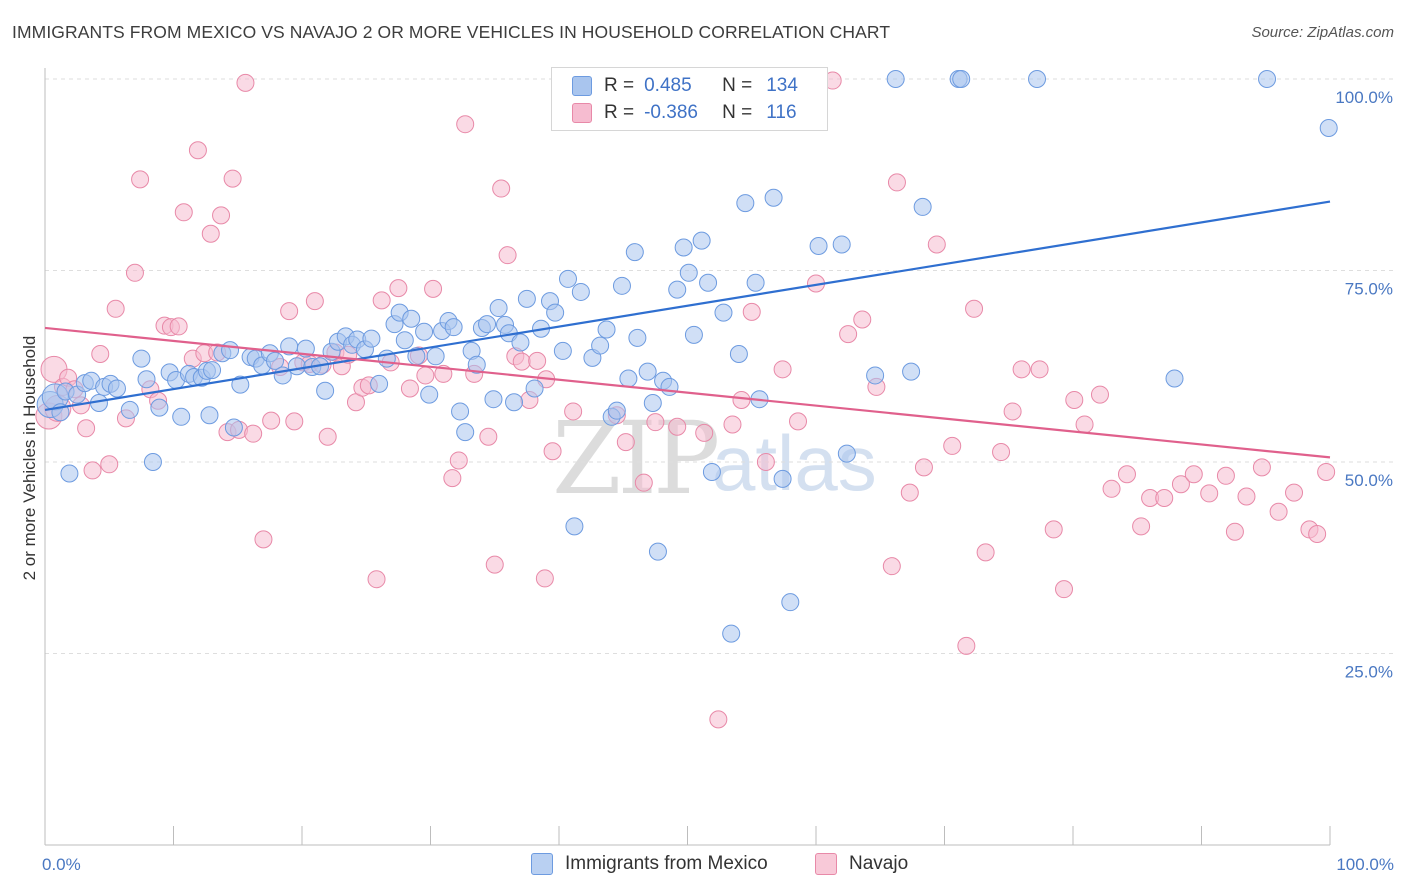  I want to click on legend-swatch-mexico, so click(582, 86).